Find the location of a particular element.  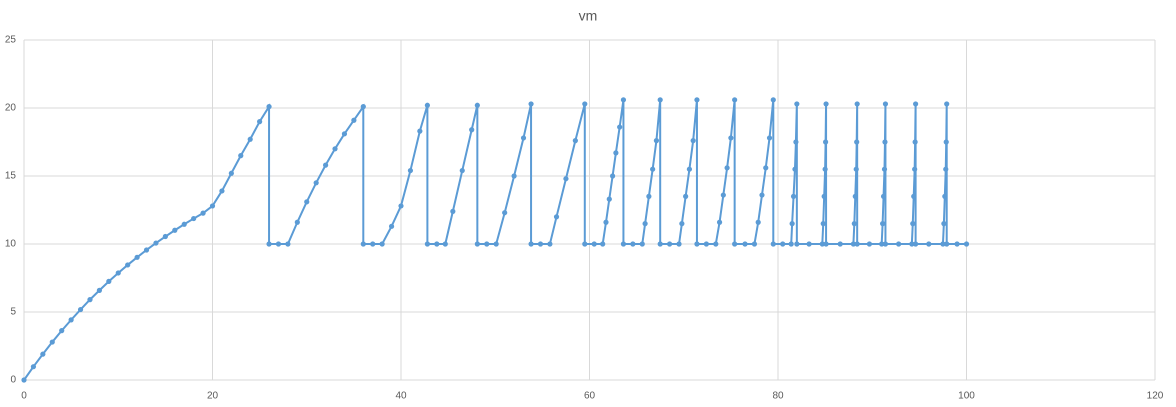

y-tick-label: 25 is located at coordinates (11, 40).